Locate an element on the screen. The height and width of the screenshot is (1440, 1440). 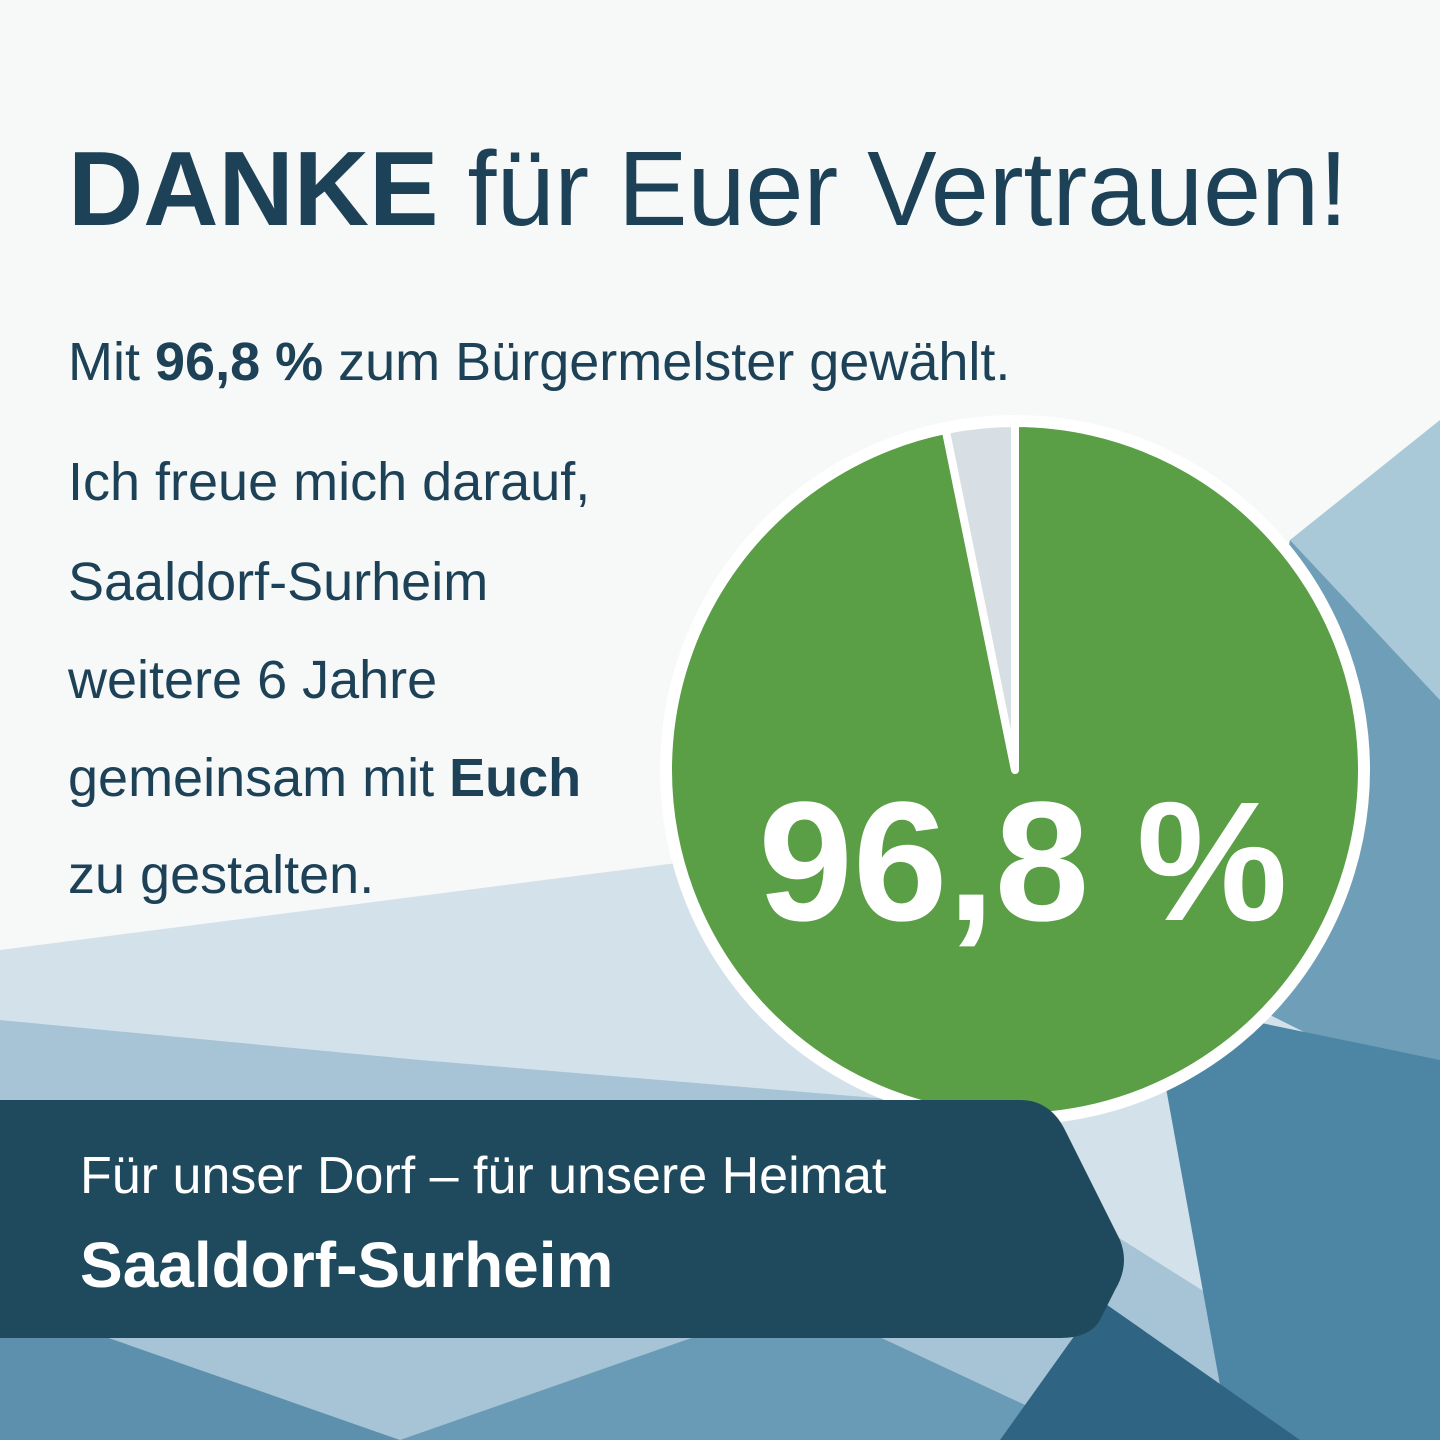
message-text: gemeinsam mit is located at coordinates (251, 778).